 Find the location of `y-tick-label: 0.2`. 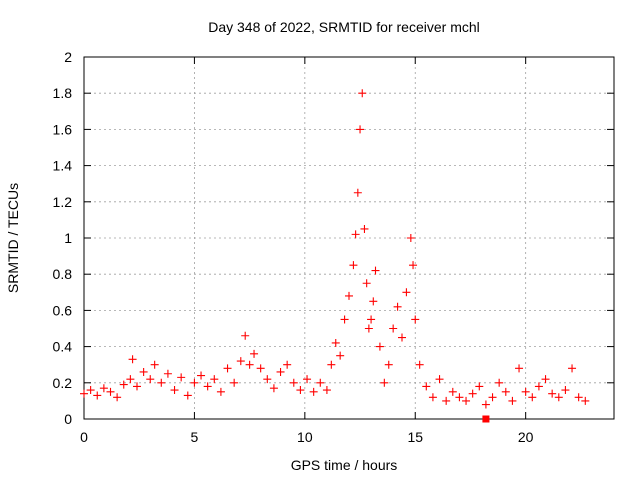

y-tick-label: 0.2 is located at coordinates (63, 383).